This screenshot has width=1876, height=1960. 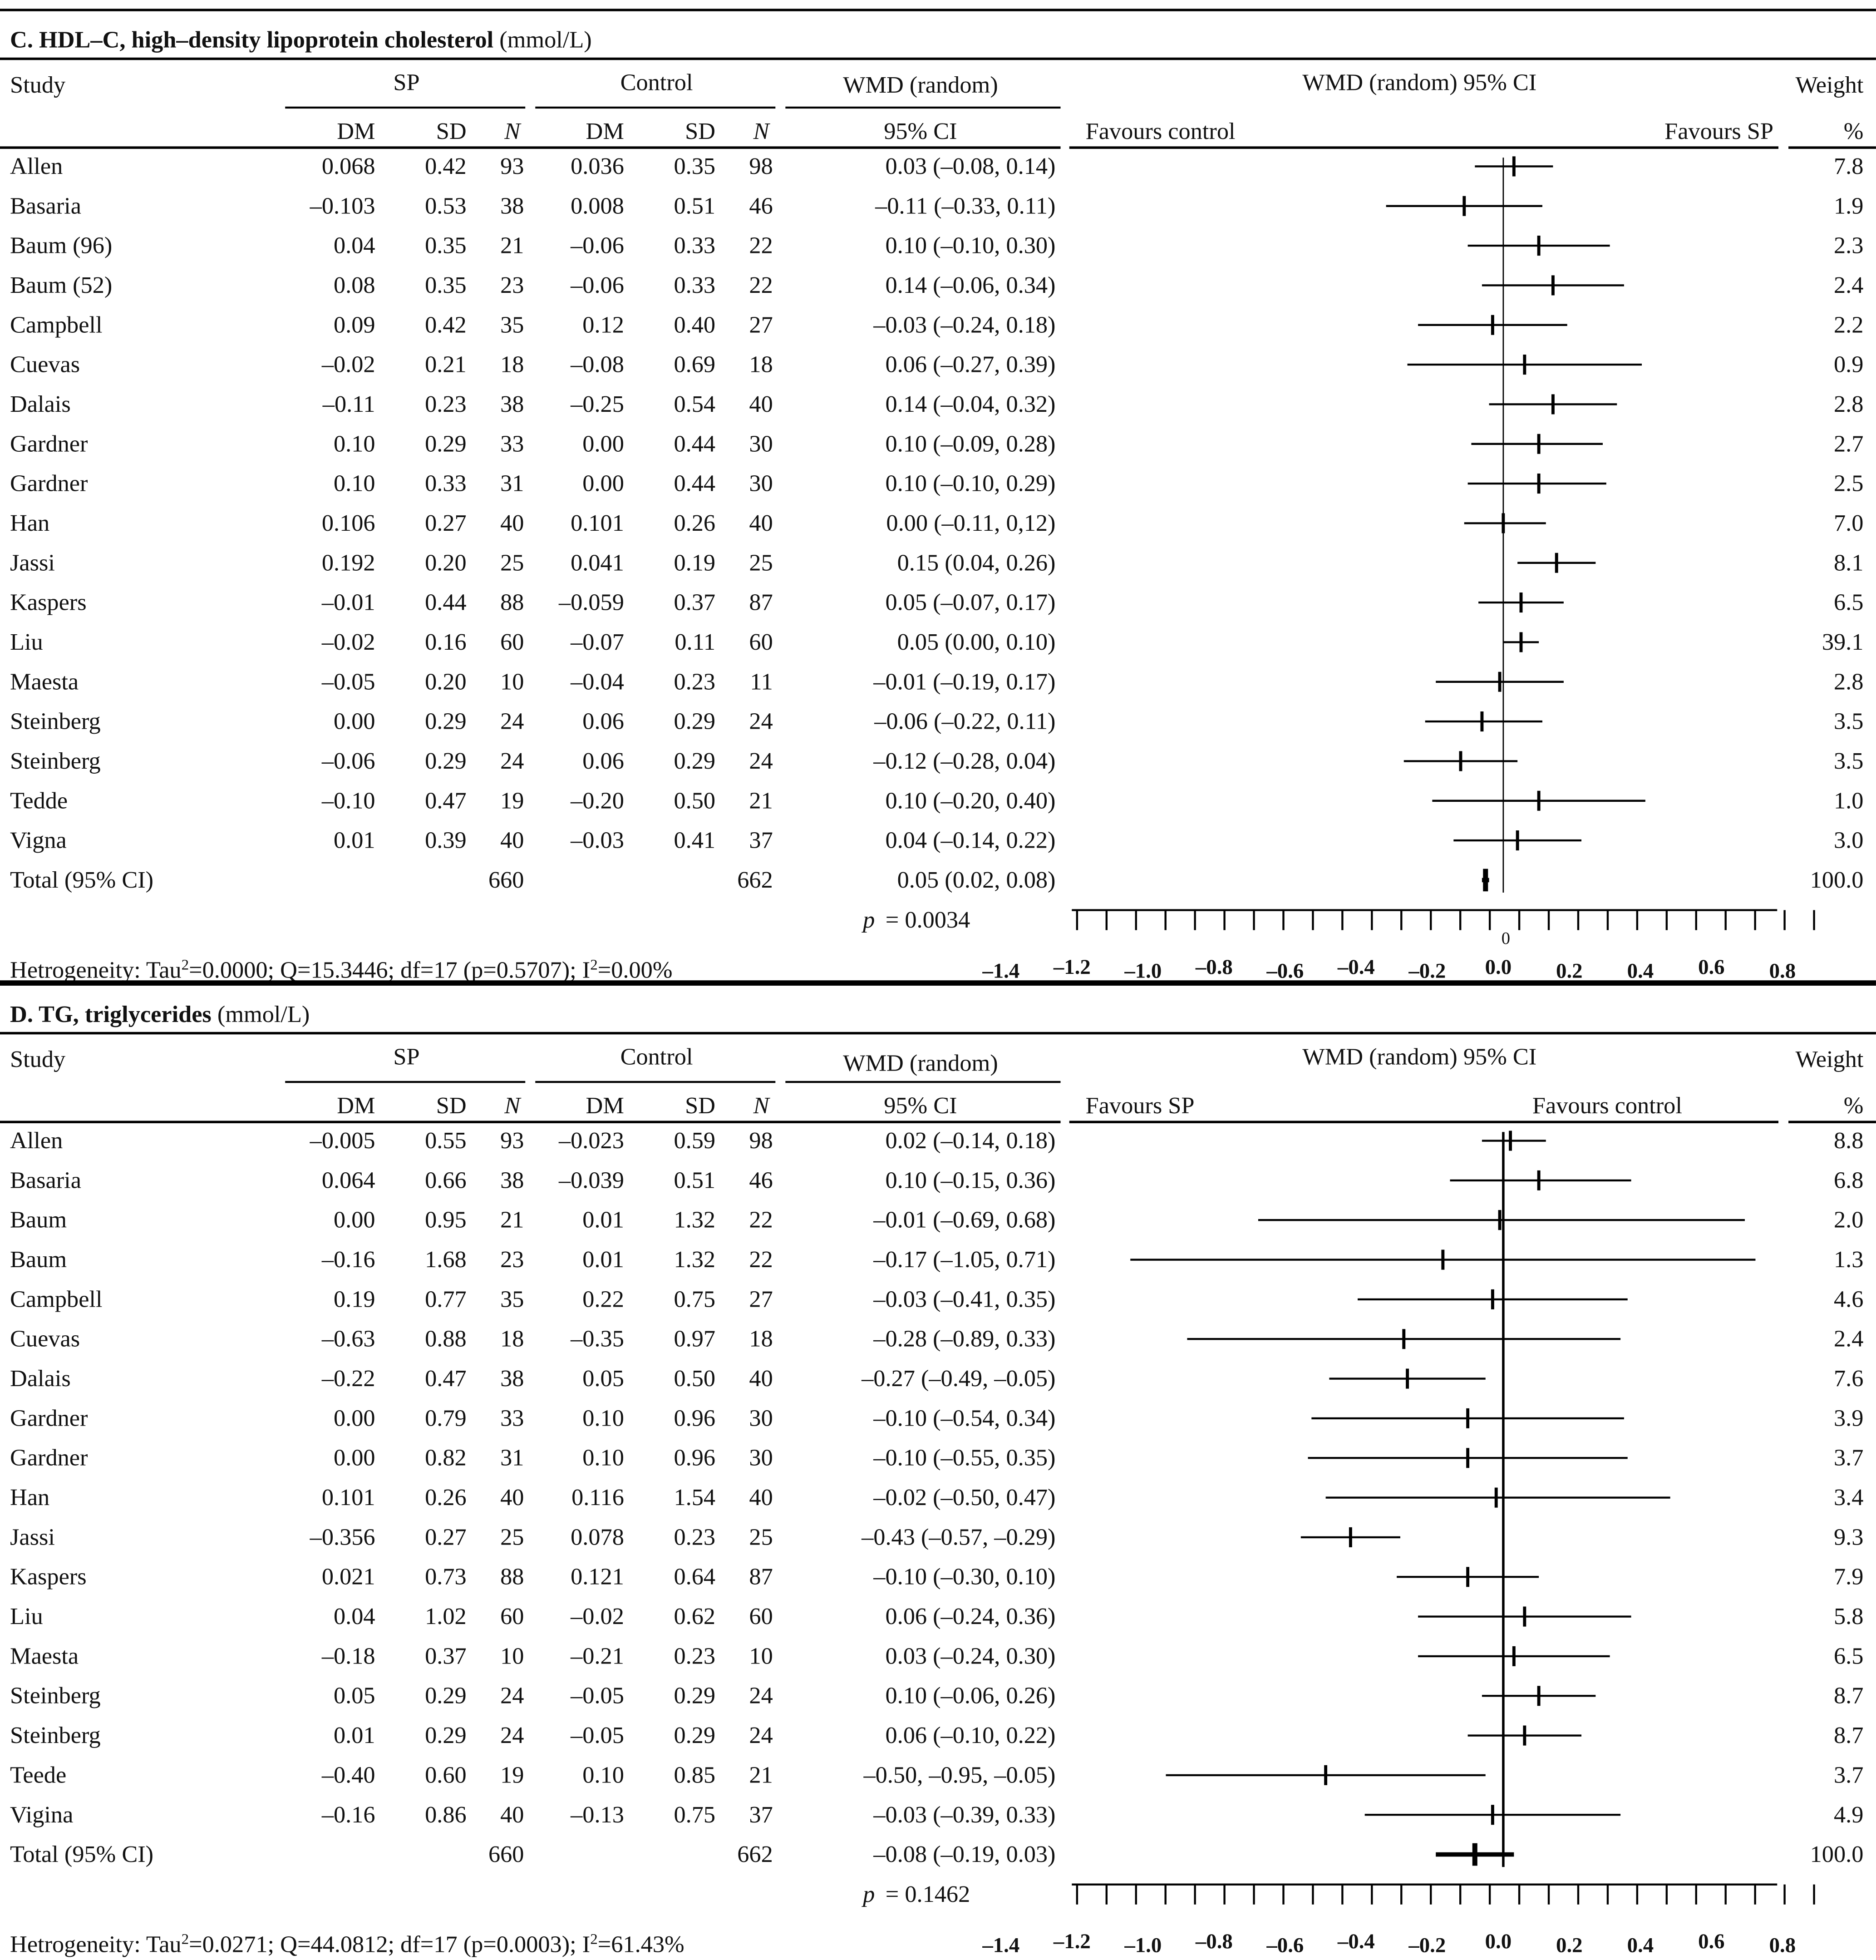 What do you see at coordinates (656, 1057) in the screenshot?
I see `forest-panel-1-header-control: Control` at bounding box center [656, 1057].